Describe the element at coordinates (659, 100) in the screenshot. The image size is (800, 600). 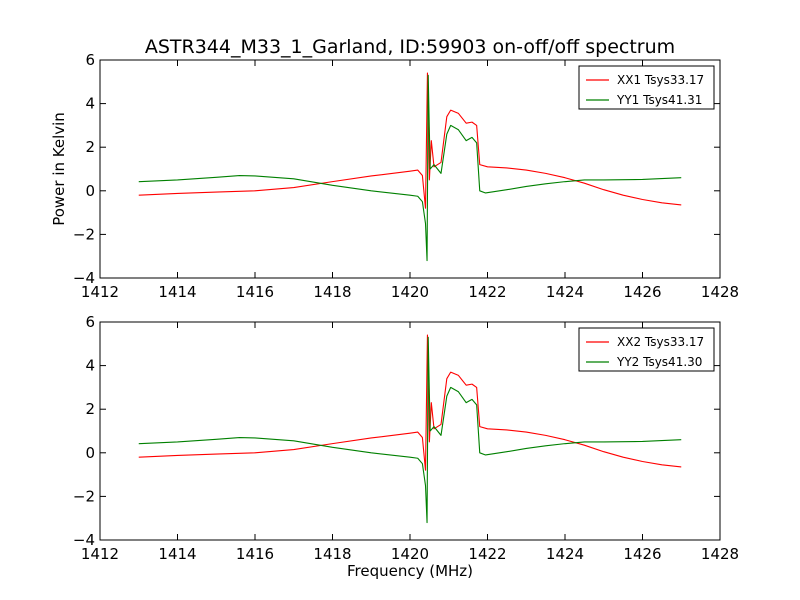
I see `legend-label: YY1 Tsys41.31` at that location.